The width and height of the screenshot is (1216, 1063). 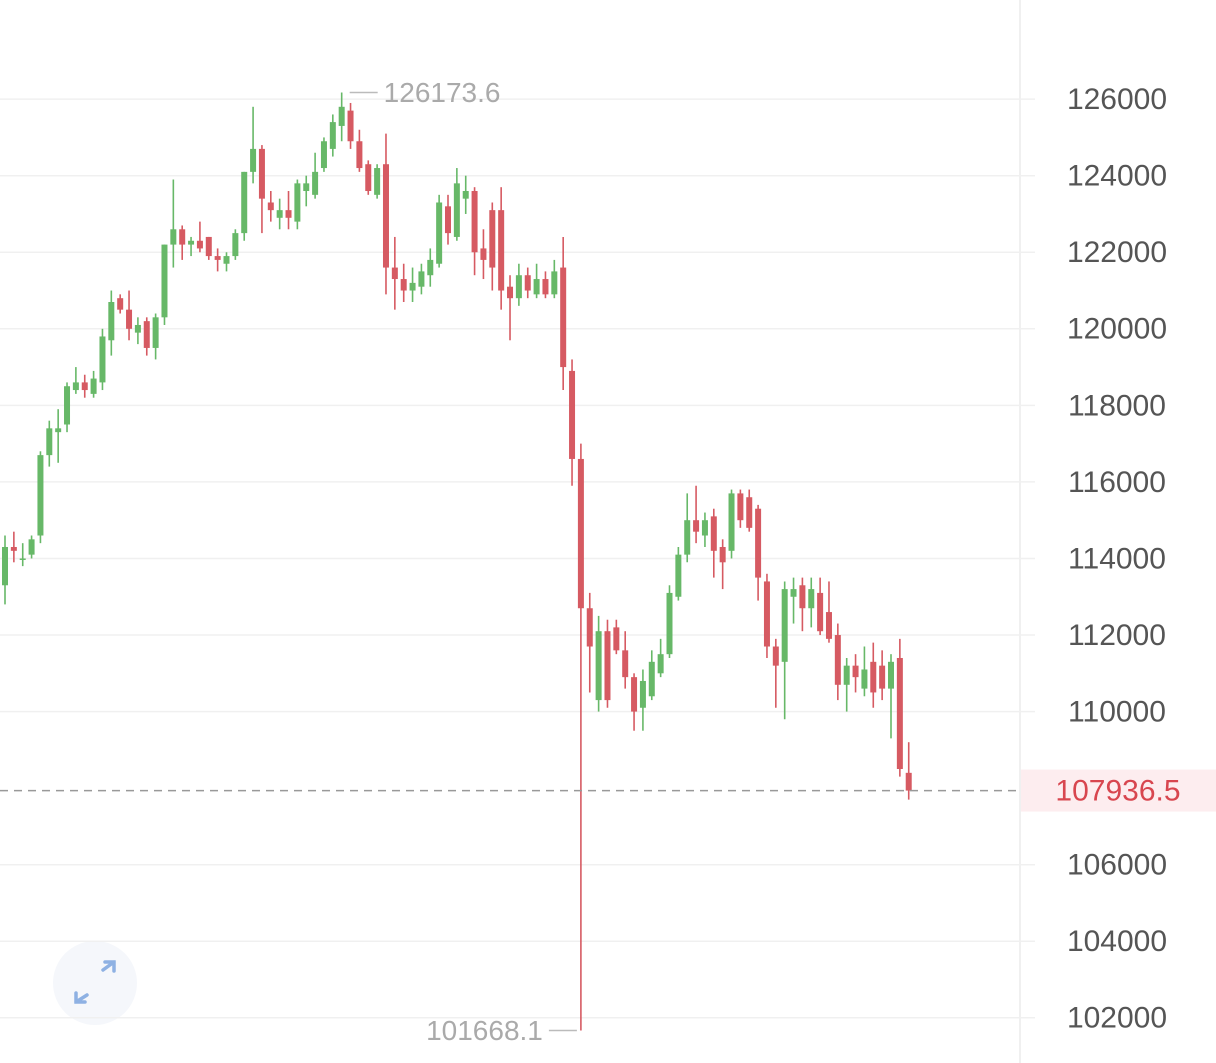 What do you see at coordinates (1117, 941) in the screenshot?
I see `y-tick-label: 104000` at bounding box center [1117, 941].